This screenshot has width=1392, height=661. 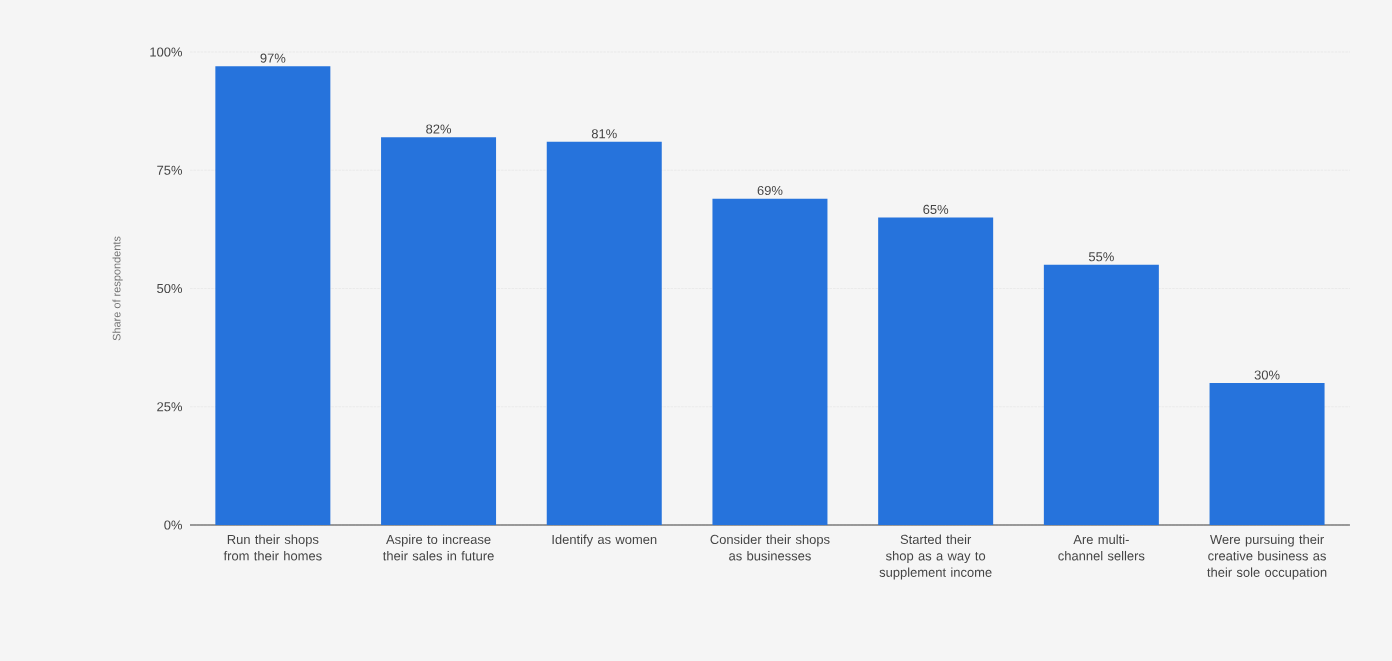 What do you see at coordinates (170, 170) in the screenshot?
I see `y-tick-label: 75%` at bounding box center [170, 170].